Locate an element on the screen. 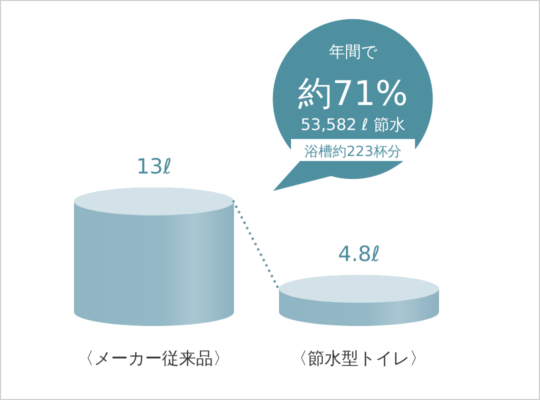  data-label: 4.8ℓ is located at coordinates (359, 254).